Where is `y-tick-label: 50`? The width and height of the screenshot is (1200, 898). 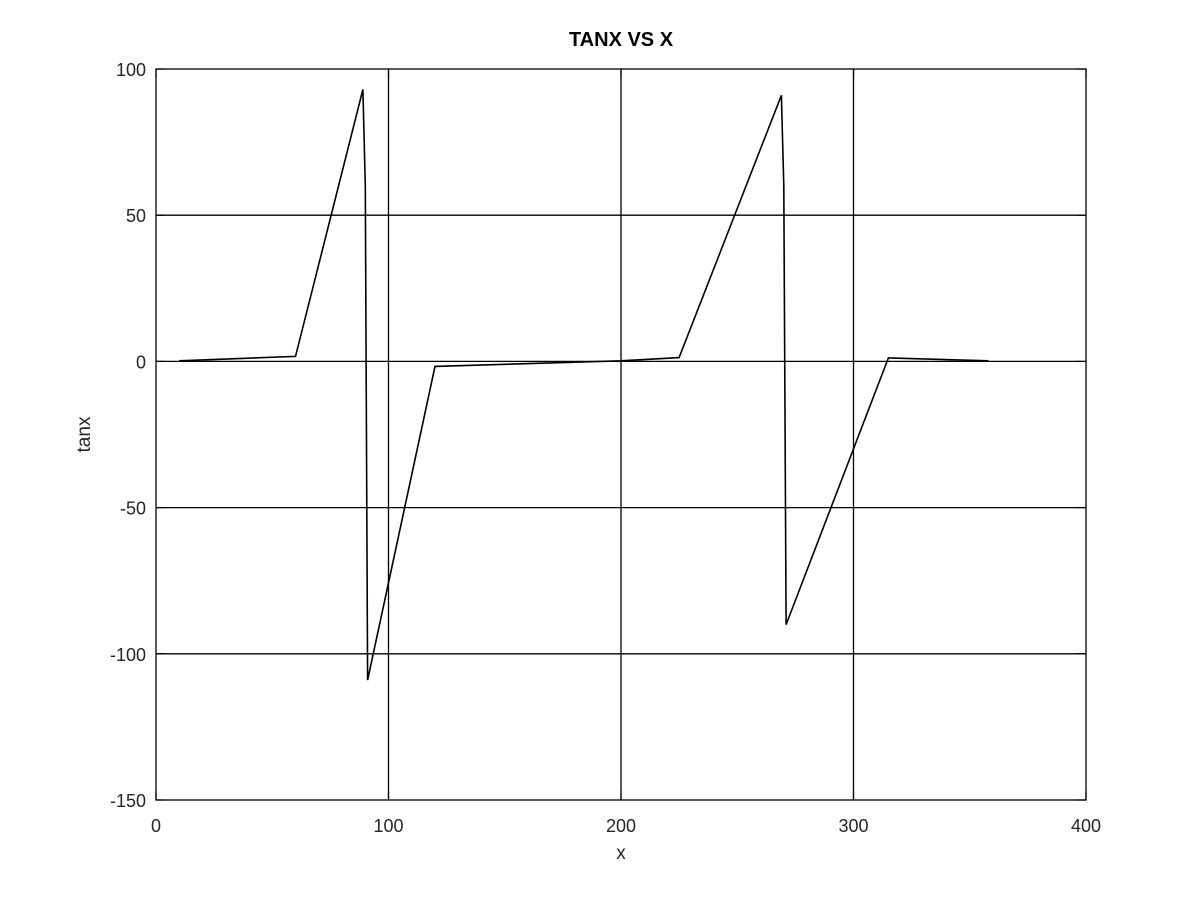
y-tick-label: 50 is located at coordinates (136, 216).